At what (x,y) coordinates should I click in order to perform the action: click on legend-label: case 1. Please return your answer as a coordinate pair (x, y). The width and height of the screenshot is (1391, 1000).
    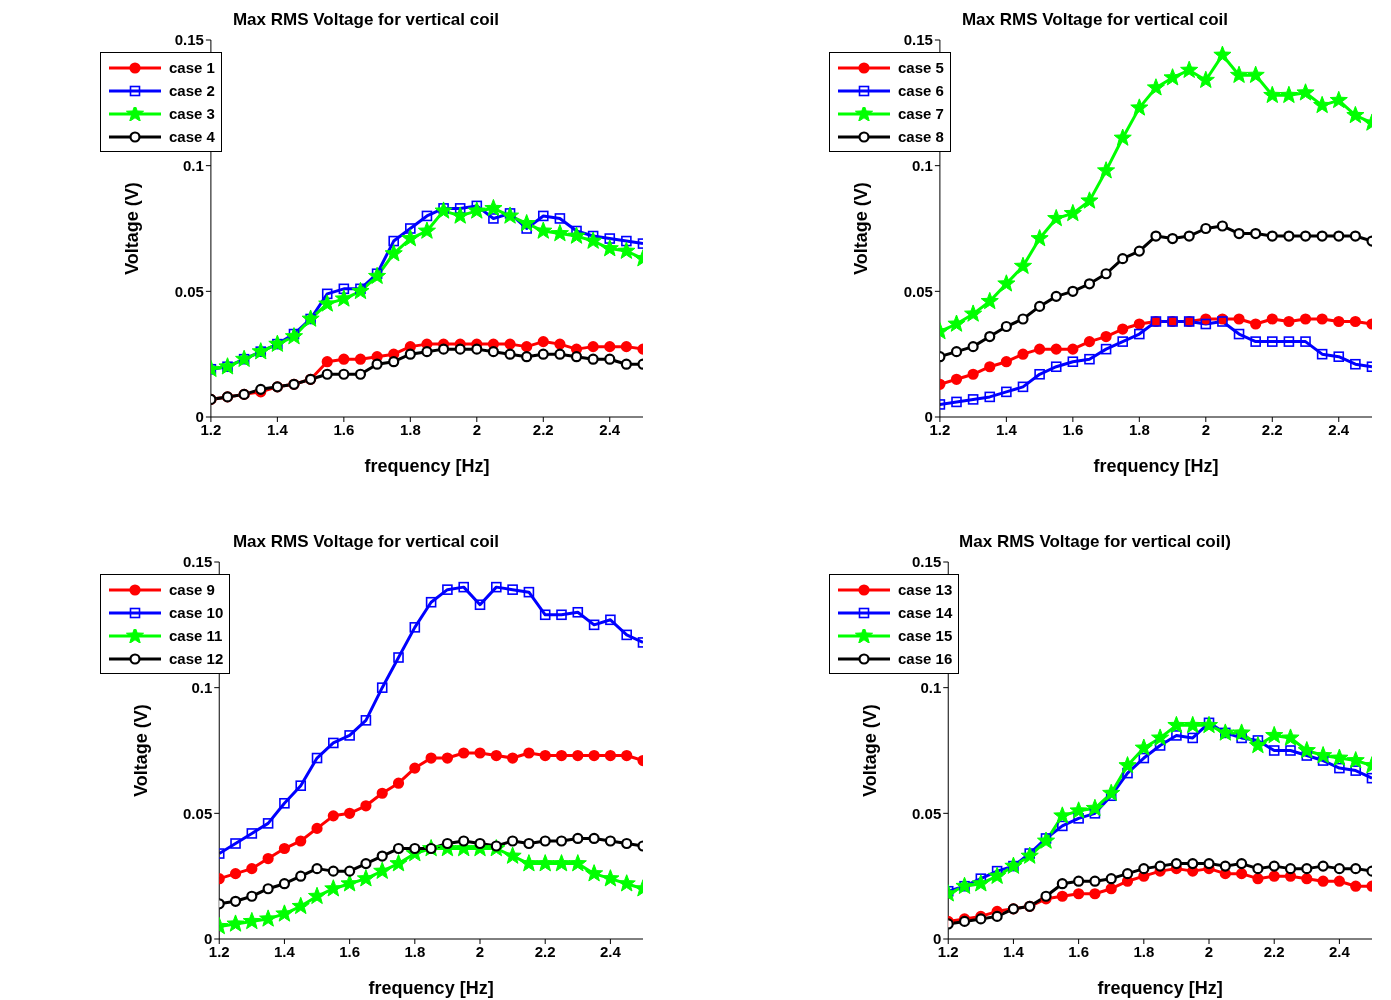
    Looking at the image, I should click on (192, 67).